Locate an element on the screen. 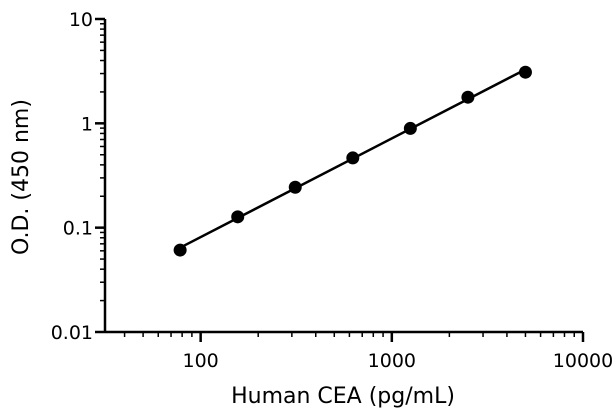 Image resolution: width=616 pixels, height=410 pixels. x-tick-label: 1000 is located at coordinates (392, 361).